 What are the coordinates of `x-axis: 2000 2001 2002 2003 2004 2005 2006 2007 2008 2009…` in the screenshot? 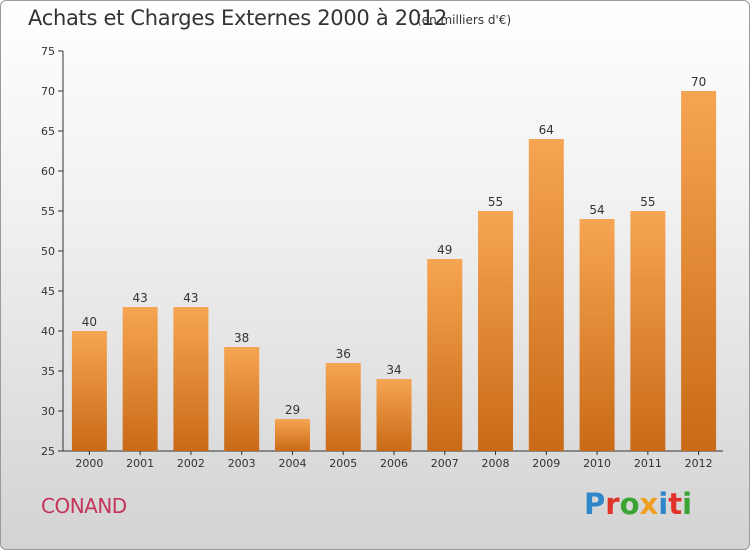 It's located at (393, 460).